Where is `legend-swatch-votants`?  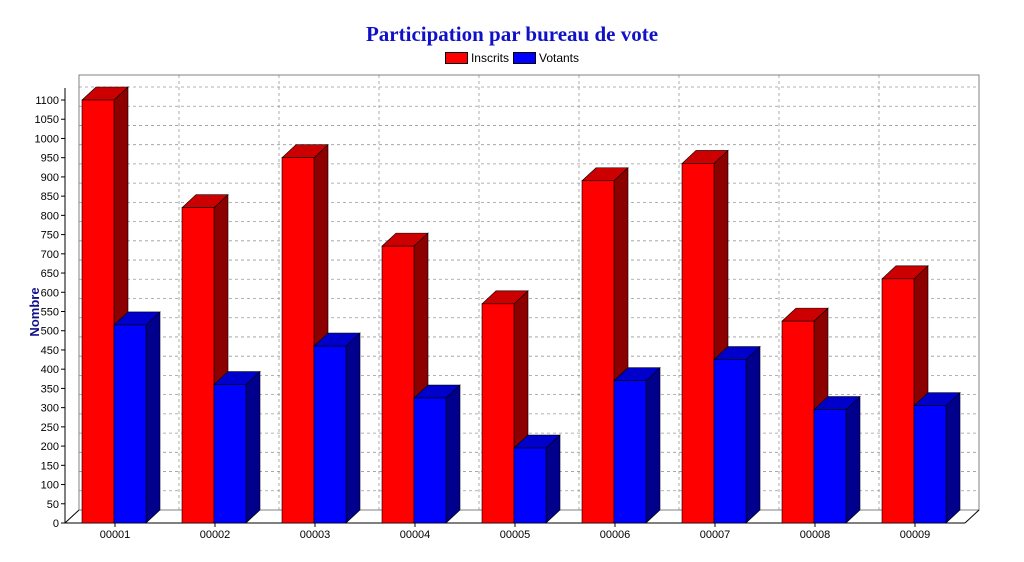 legend-swatch-votants is located at coordinates (524, 58).